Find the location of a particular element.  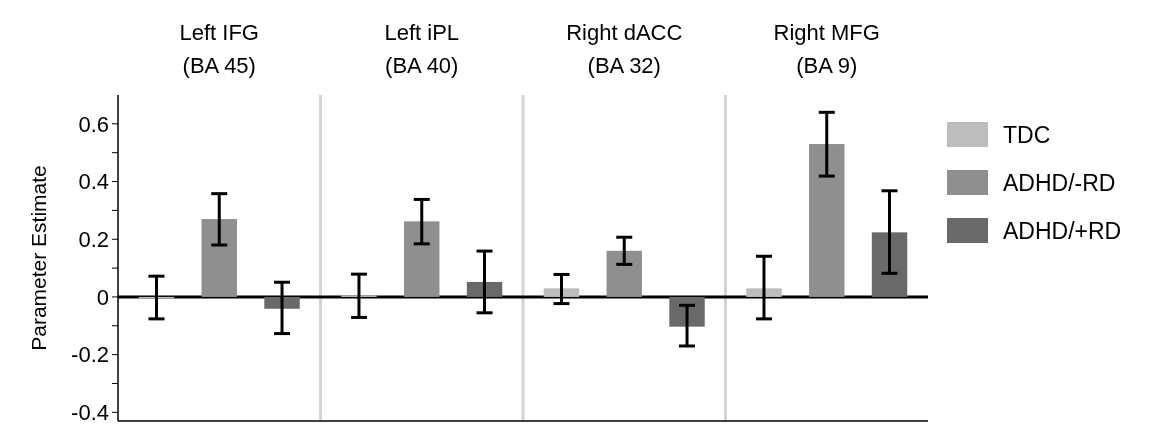

y-tick-label: 0 is located at coordinates (102, 297).